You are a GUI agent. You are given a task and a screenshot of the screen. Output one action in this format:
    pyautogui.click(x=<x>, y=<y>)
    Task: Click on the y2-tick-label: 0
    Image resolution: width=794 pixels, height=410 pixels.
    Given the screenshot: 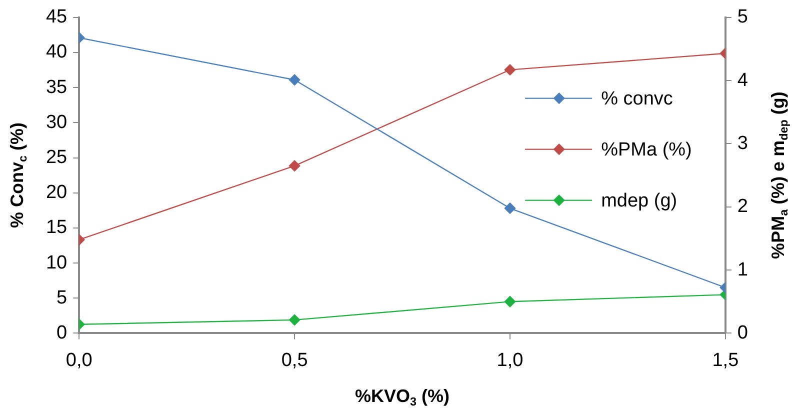 What is the action you would take?
    pyautogui.click(x=742, y=333)
    